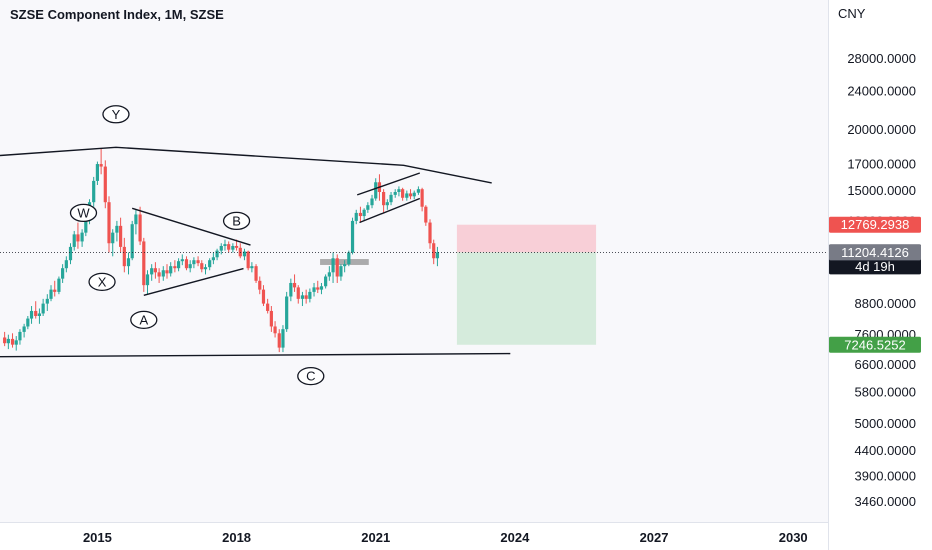  What do you see at coordinates (526, 238) in the screenshot?
I see `stop-loss-zone` at bounding box center [526, 238].